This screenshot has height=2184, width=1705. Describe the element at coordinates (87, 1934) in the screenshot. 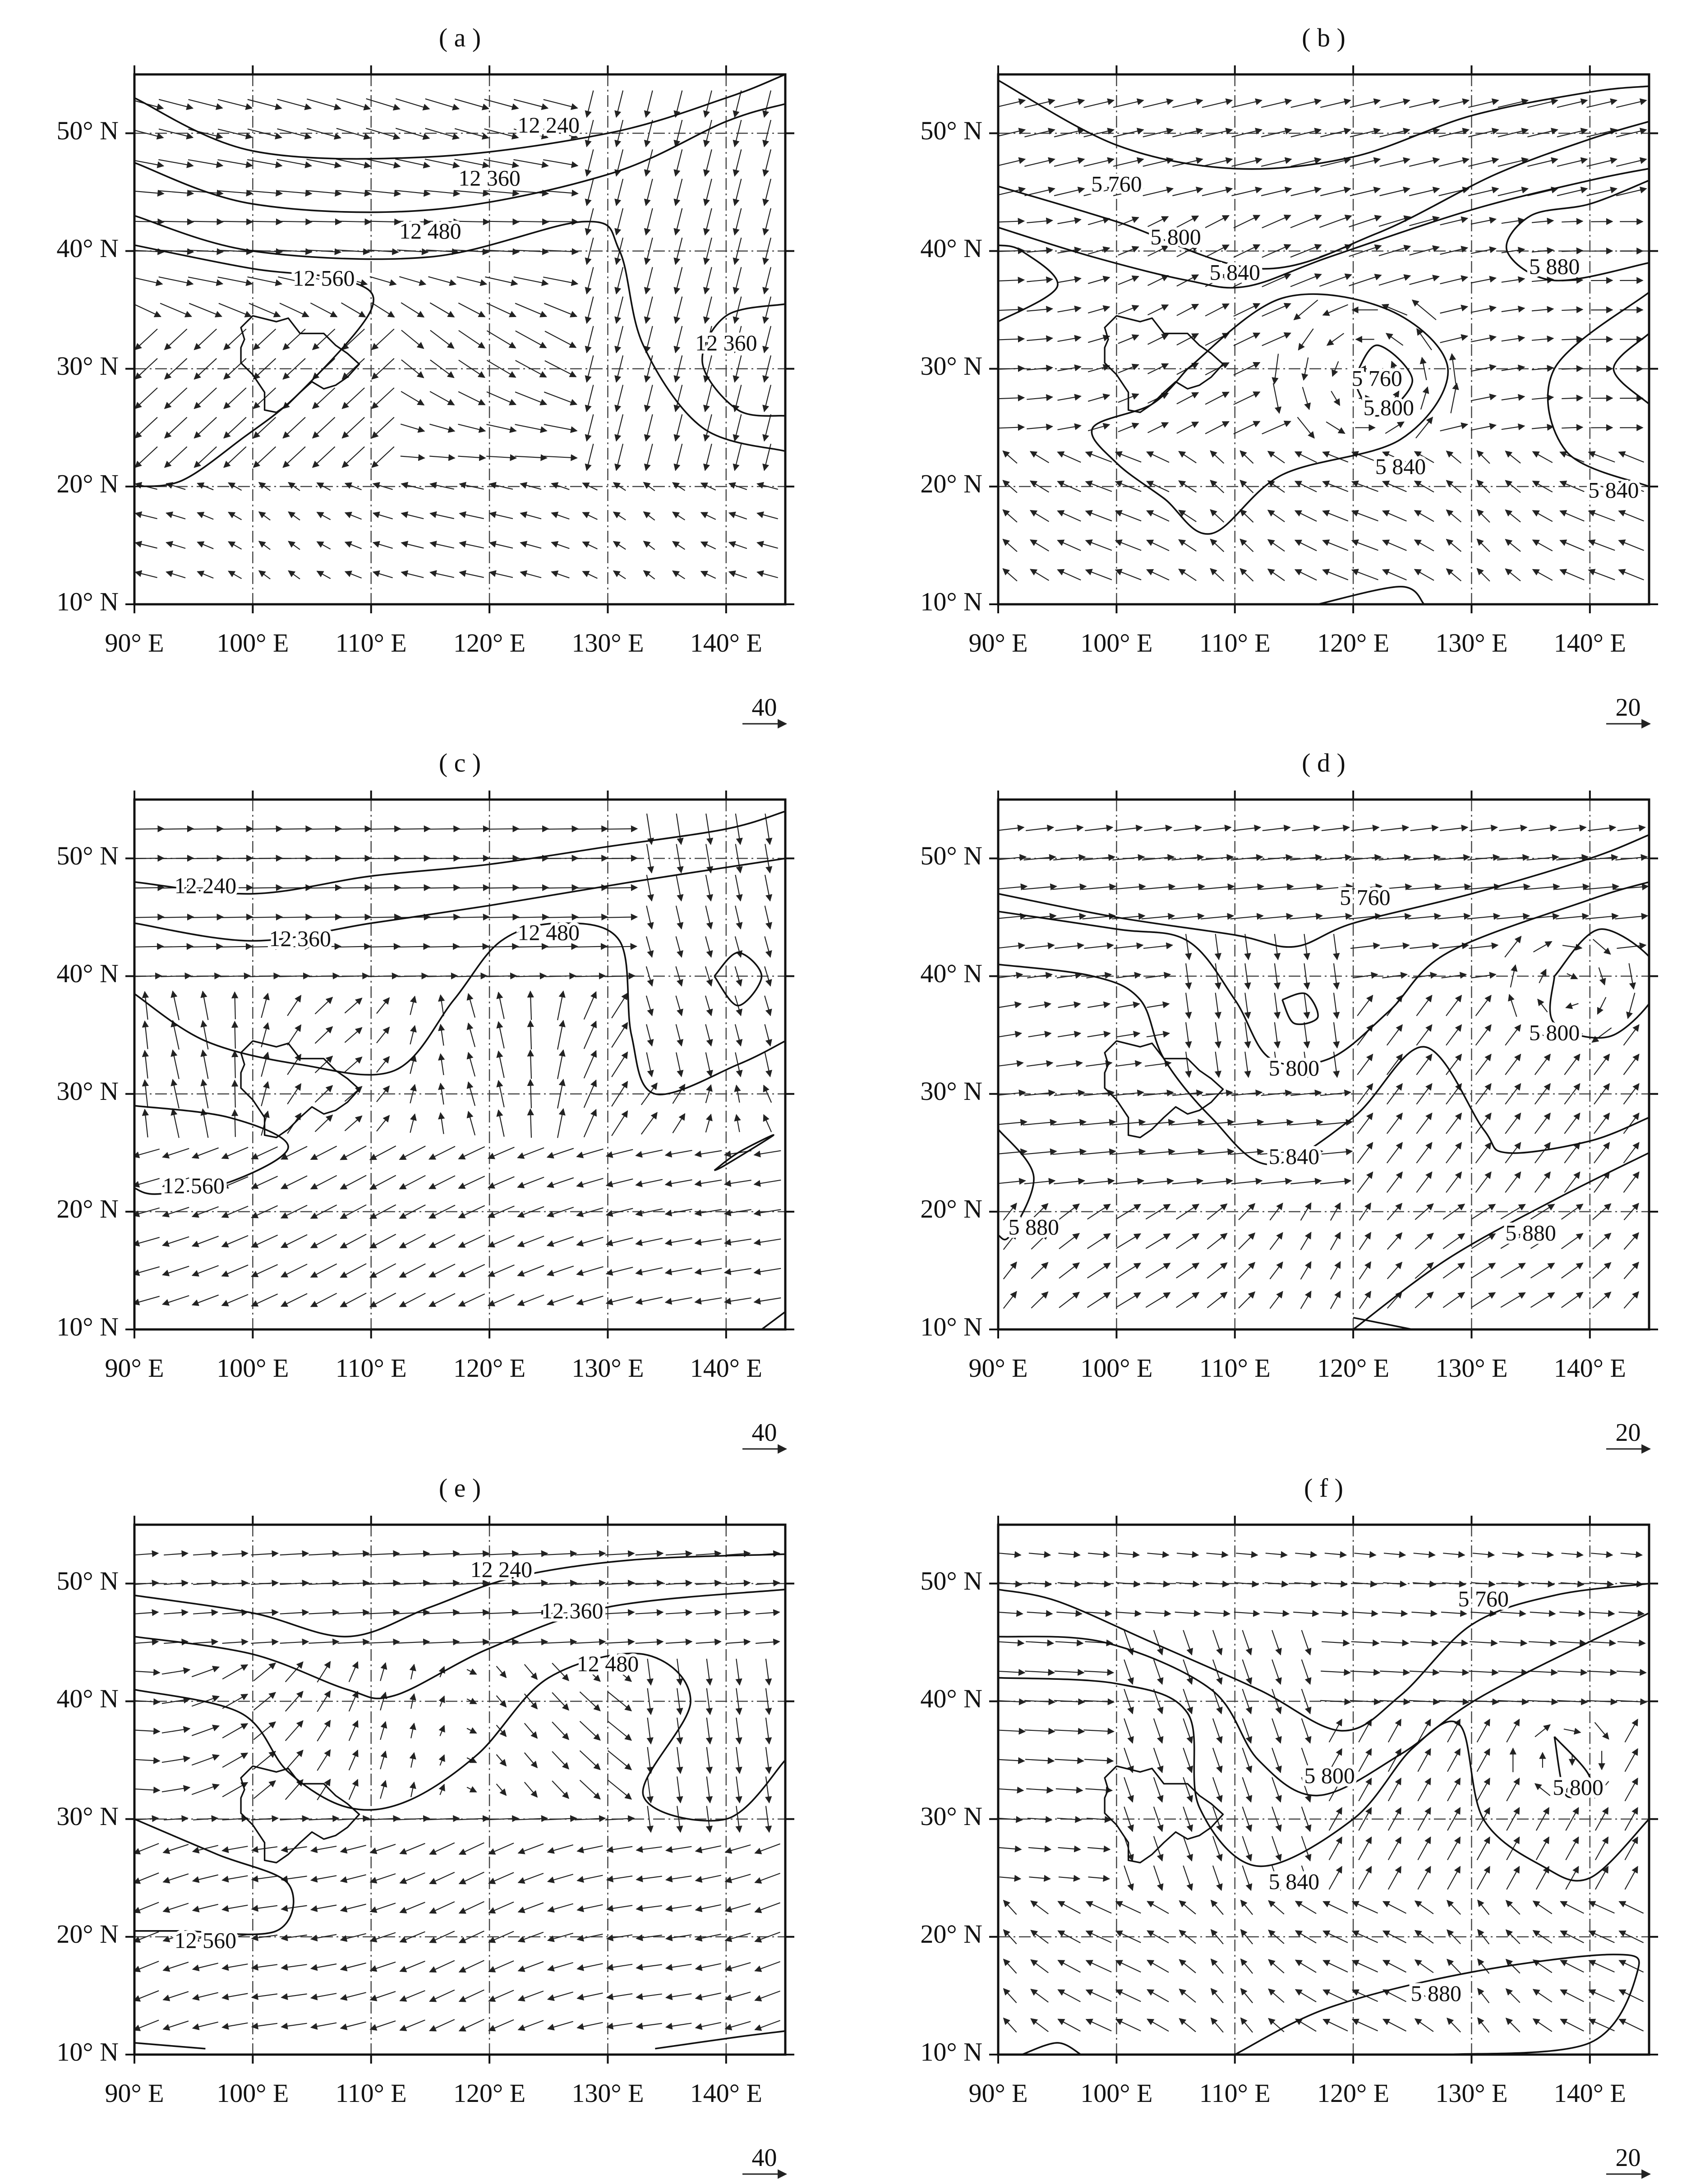

I see `y-tick-label: 20° N` at that location.